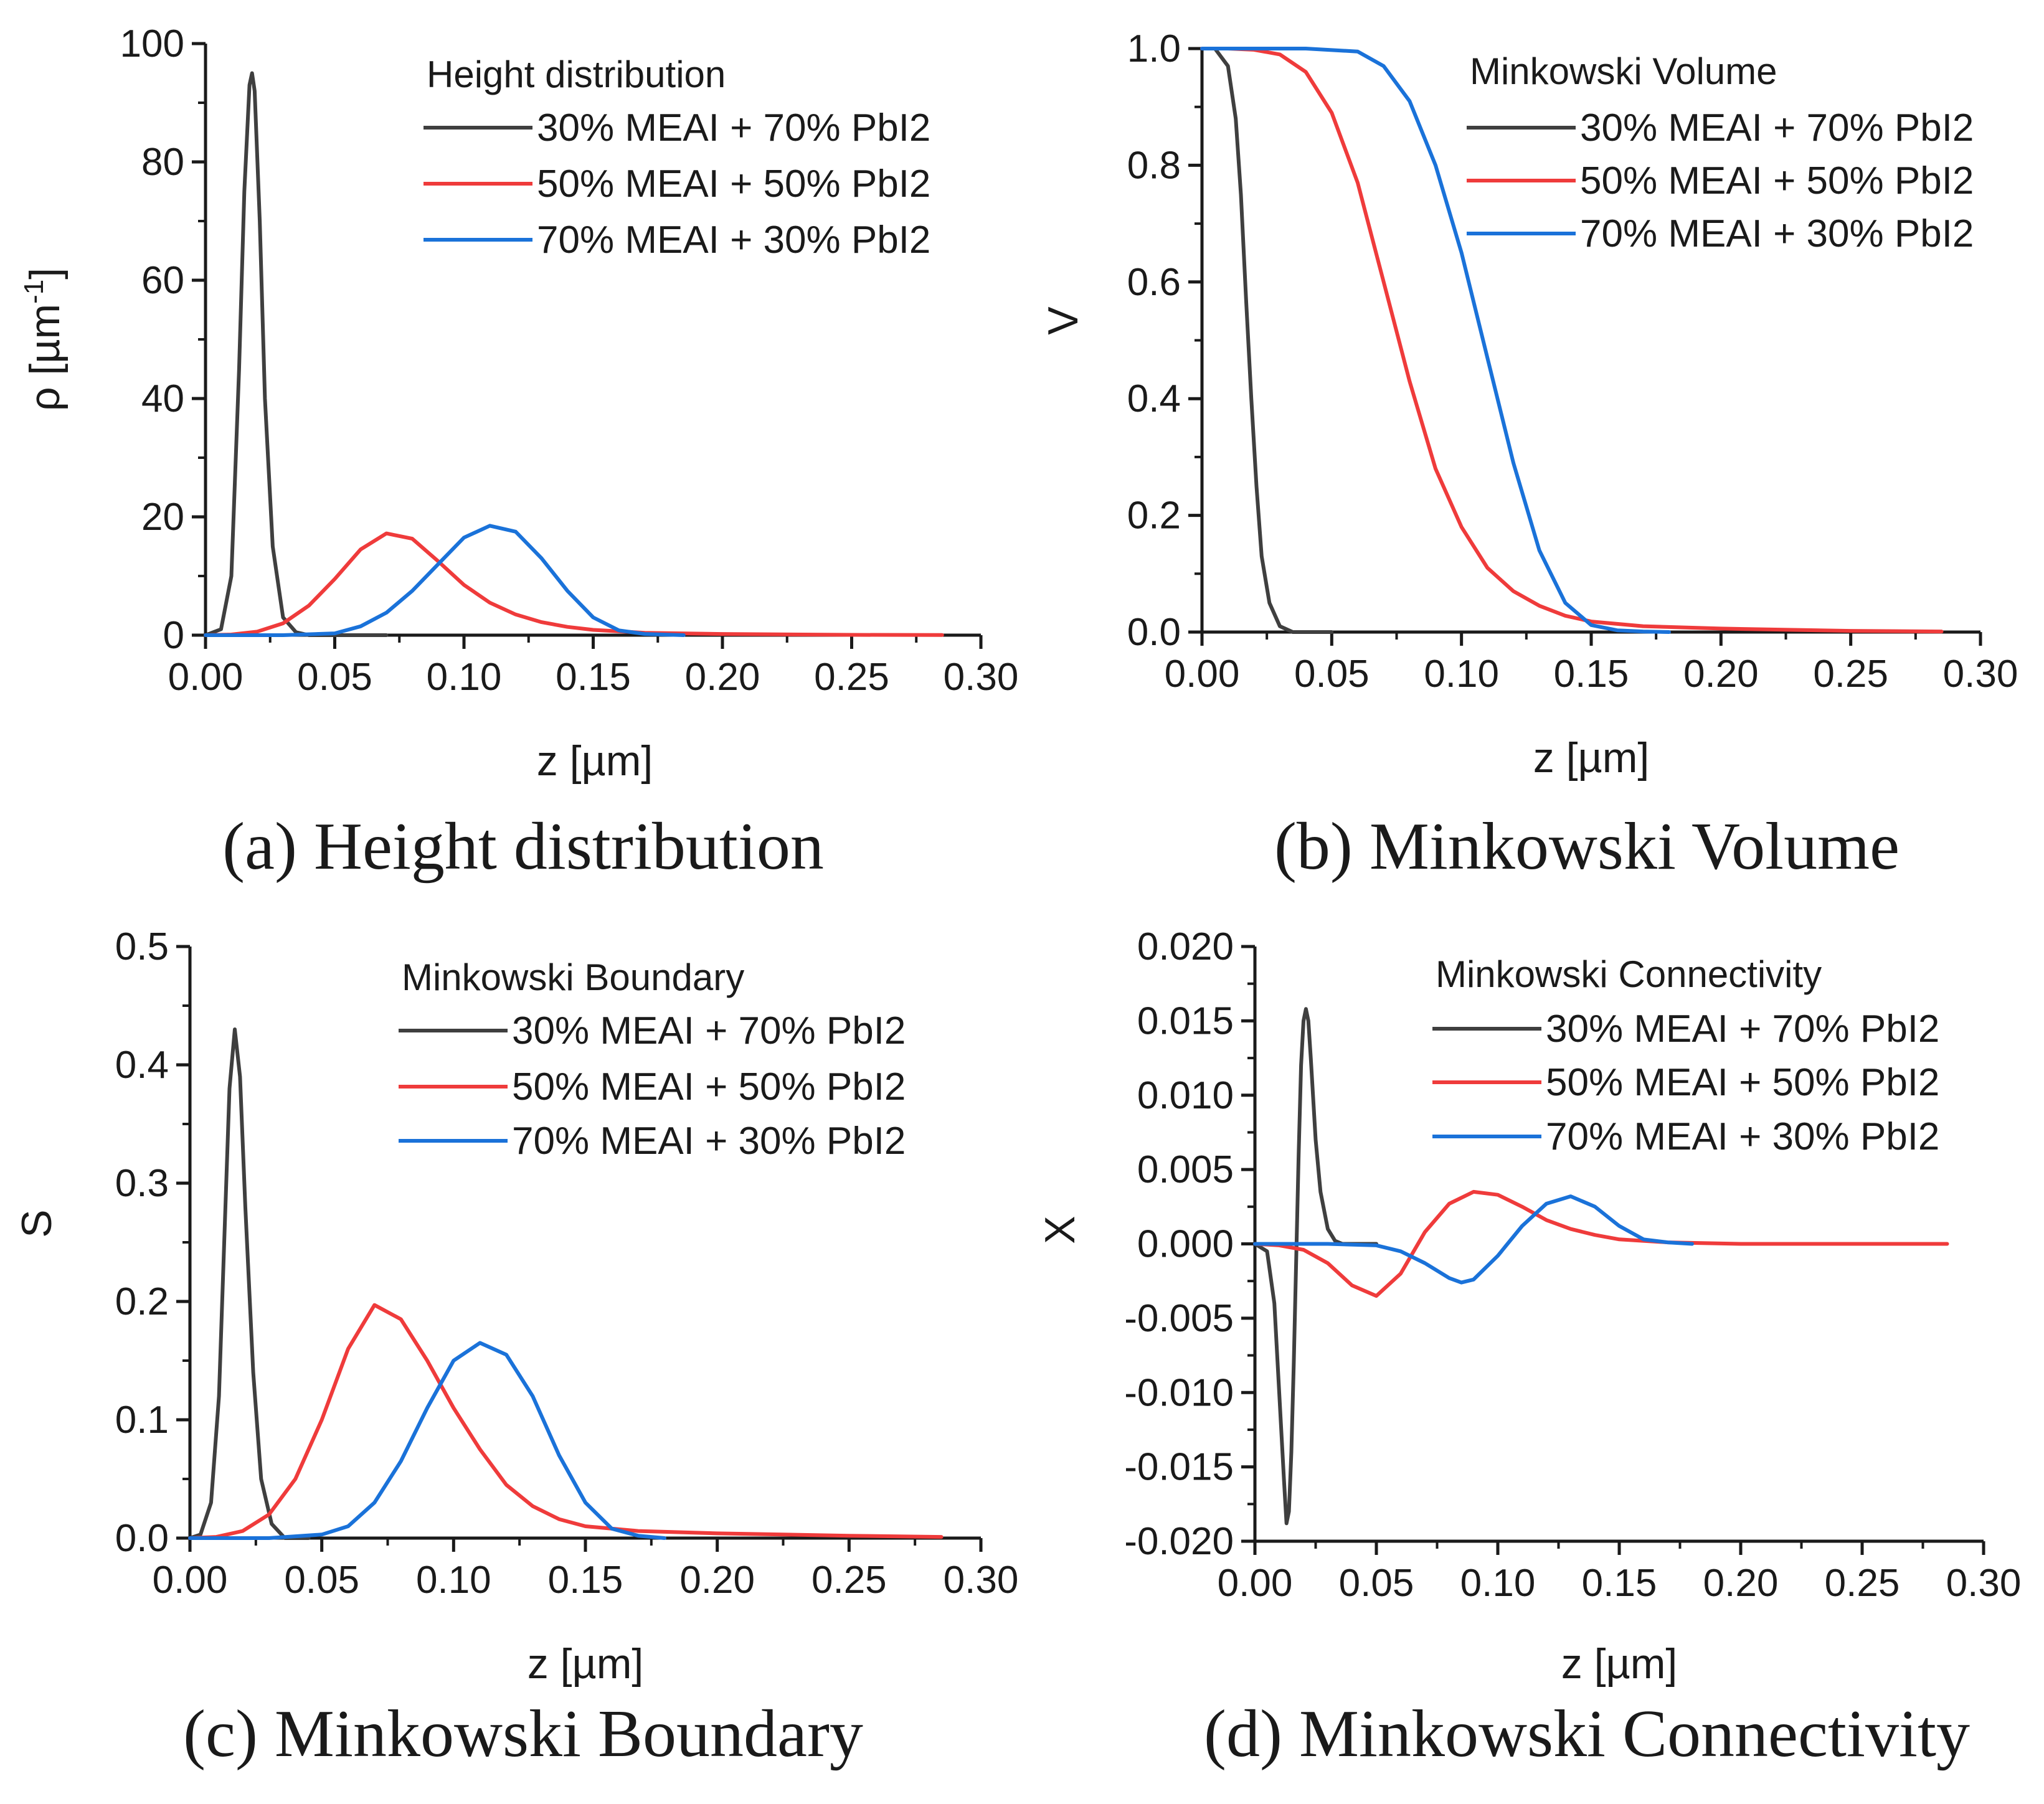  I want to click on y-axis-label-main: S, so click(36, 1223).